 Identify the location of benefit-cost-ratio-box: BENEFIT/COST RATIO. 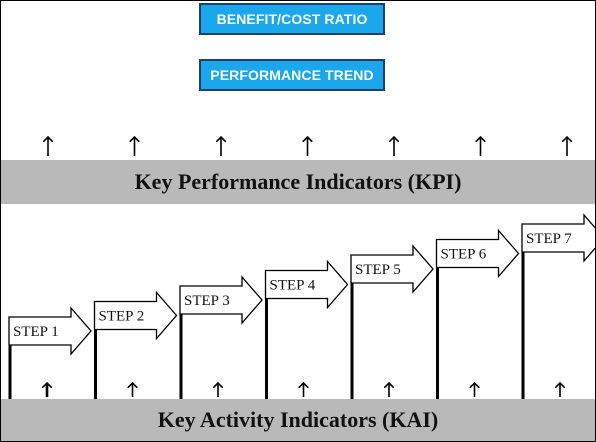
(292, 19).